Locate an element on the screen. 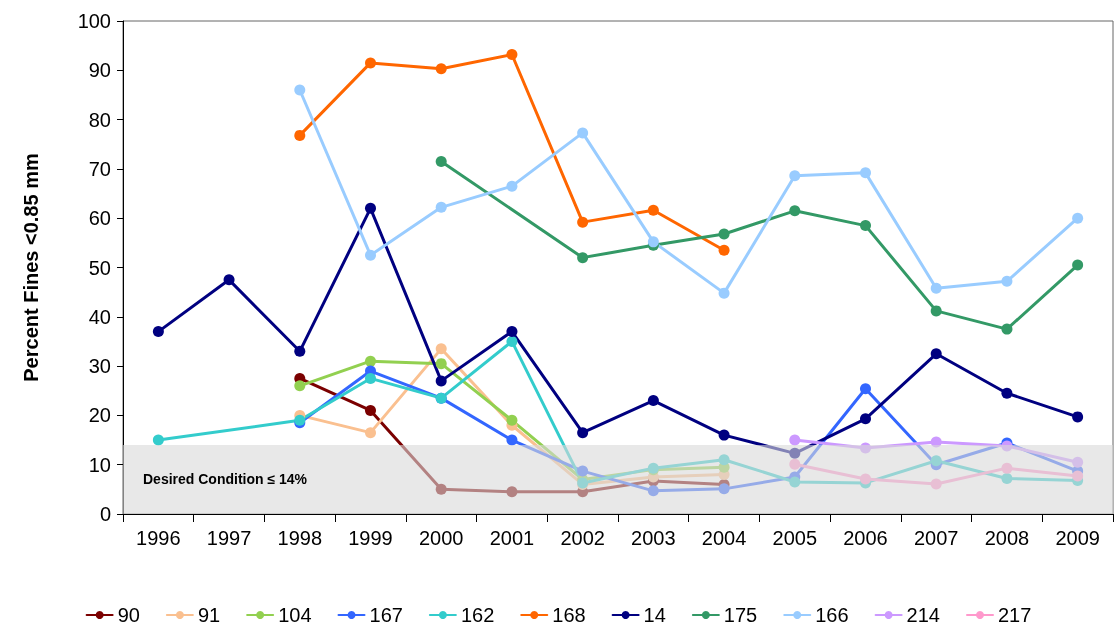 The height and width of the screenshot is (634, 1117). legend-label: 214 is located at coordinates (923, 615).